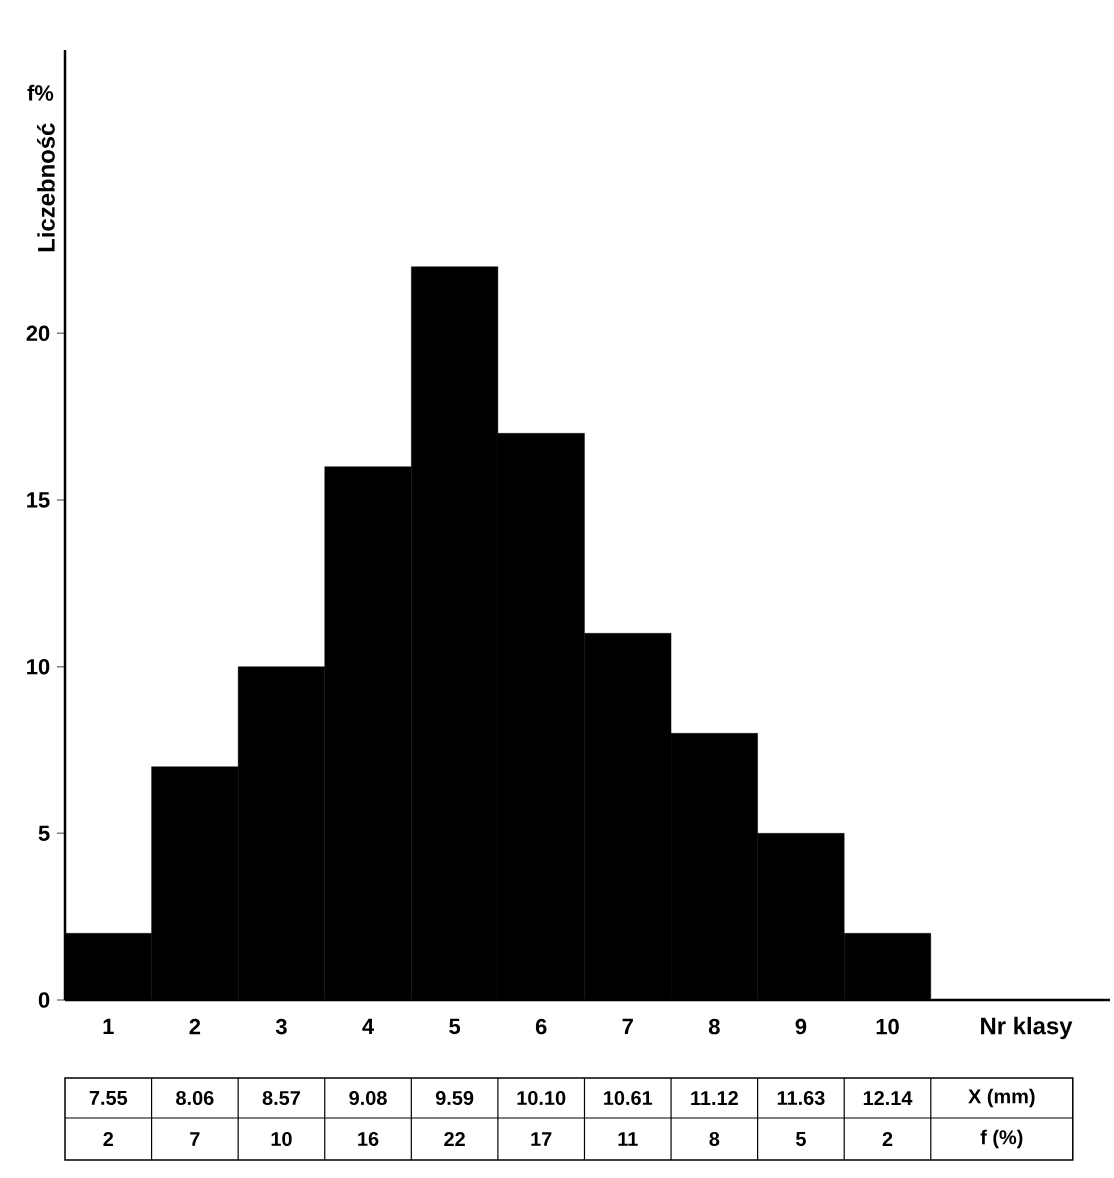  What do you see at coordinates (541, 1139) in the screenshot?
I see `data-label: 17` at bounding box center [541, 1139].